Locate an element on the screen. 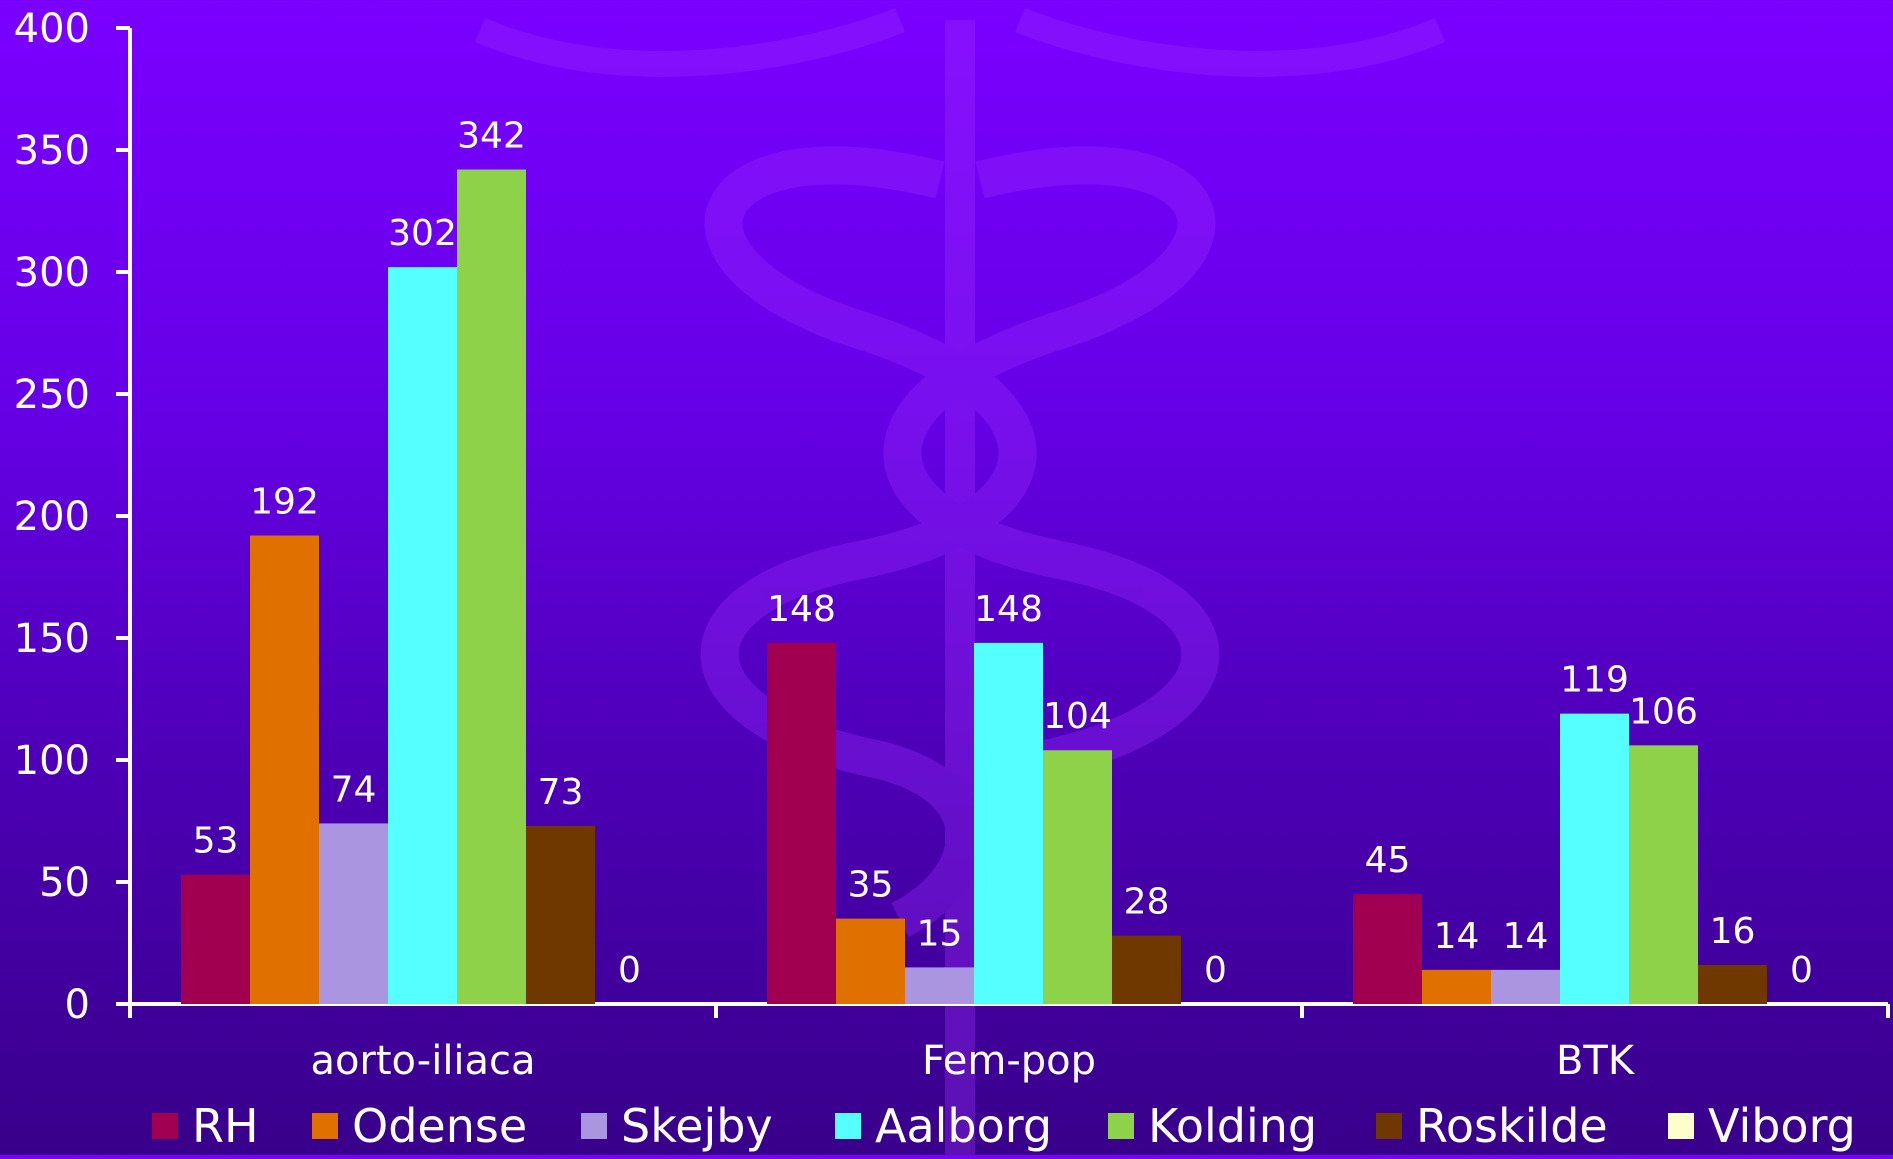  data-label: 73 is located at coordinates (561, 792).